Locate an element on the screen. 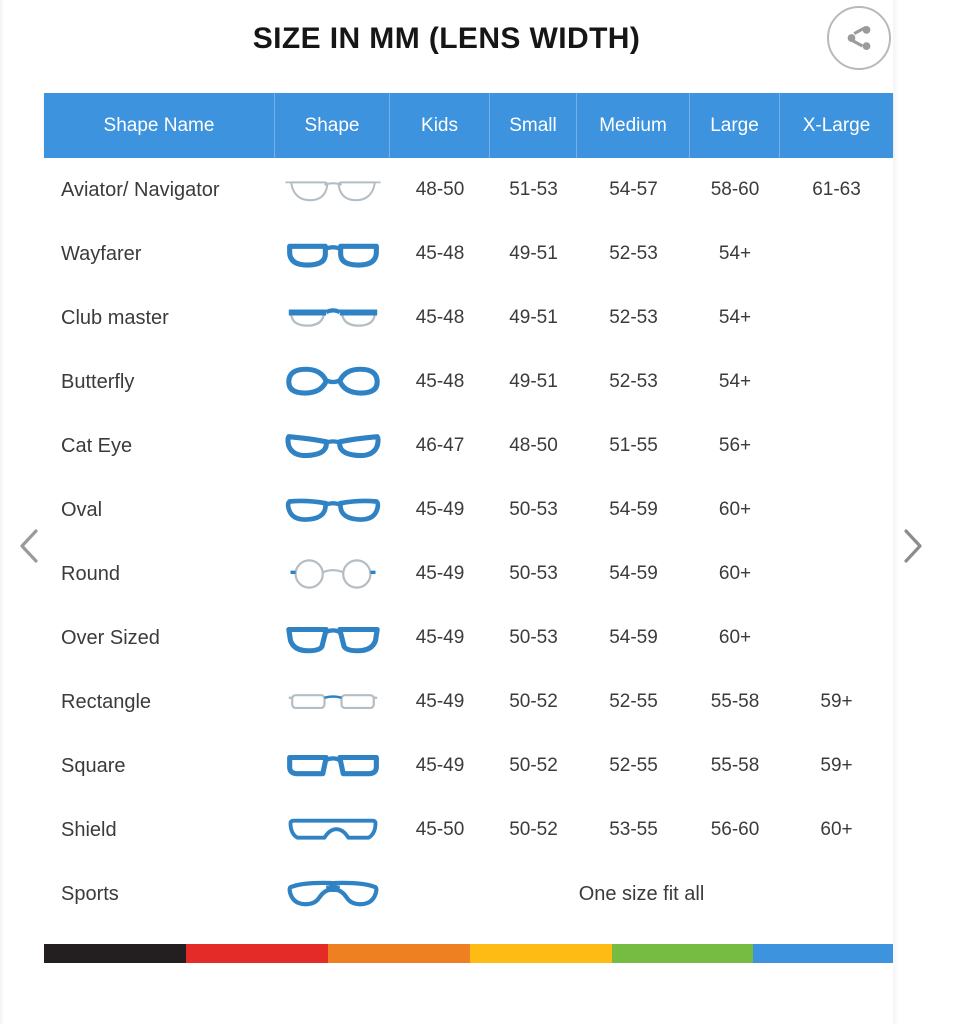 This screenshot has height=1024, width=957. wayfarer-glasses-icon is located at coordinates (332, 254).